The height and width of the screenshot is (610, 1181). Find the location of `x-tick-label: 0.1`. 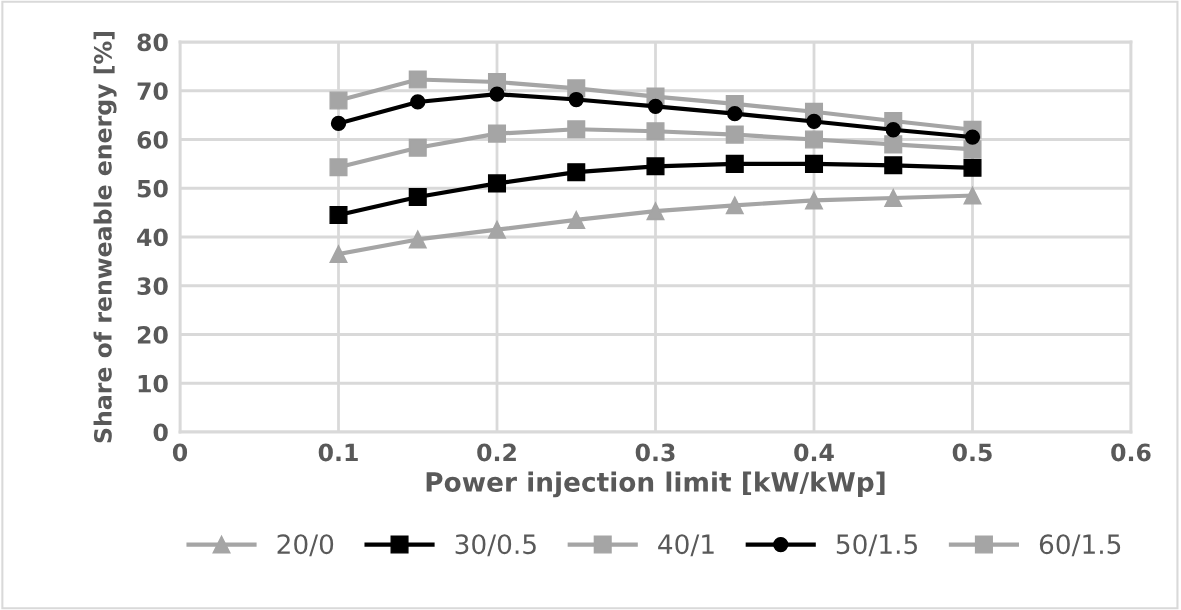

x-tick-label: 0.1 is located at coordinates (338, 452).